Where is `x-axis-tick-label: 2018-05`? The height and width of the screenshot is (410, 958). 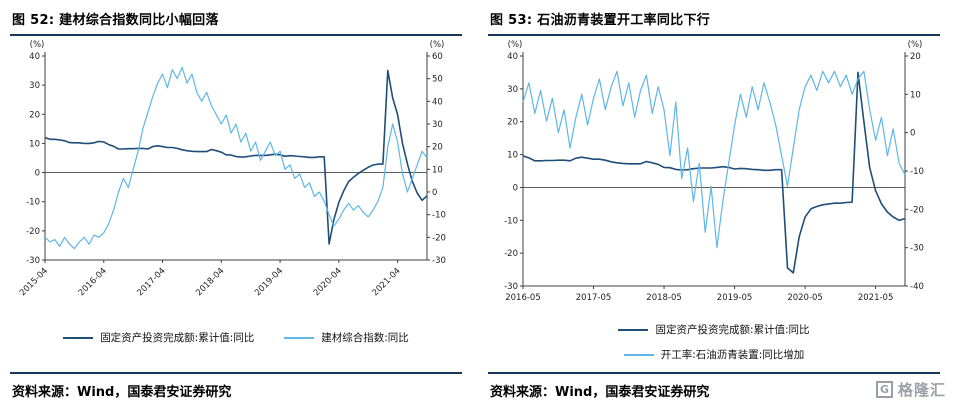
x-axis-tick-label: 2018-05 is located at coordinates (664, 298).